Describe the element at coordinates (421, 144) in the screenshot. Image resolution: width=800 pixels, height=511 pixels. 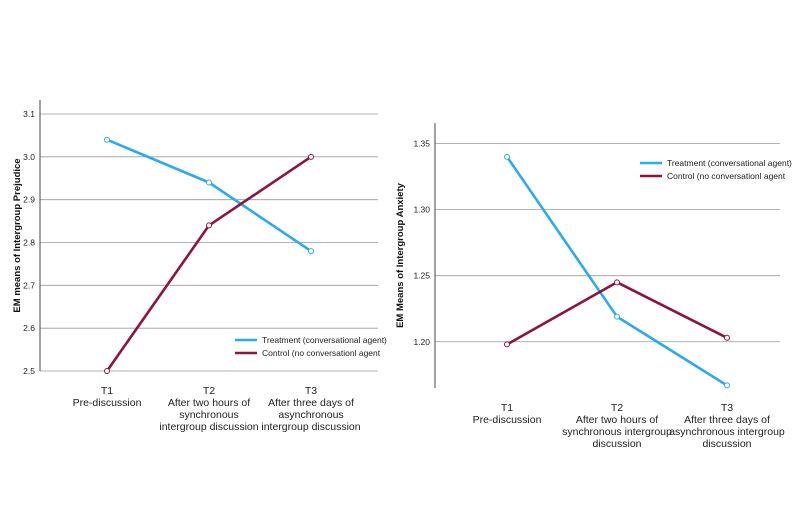
I see `anxiety-y-tick-label: 1.35` at that location.